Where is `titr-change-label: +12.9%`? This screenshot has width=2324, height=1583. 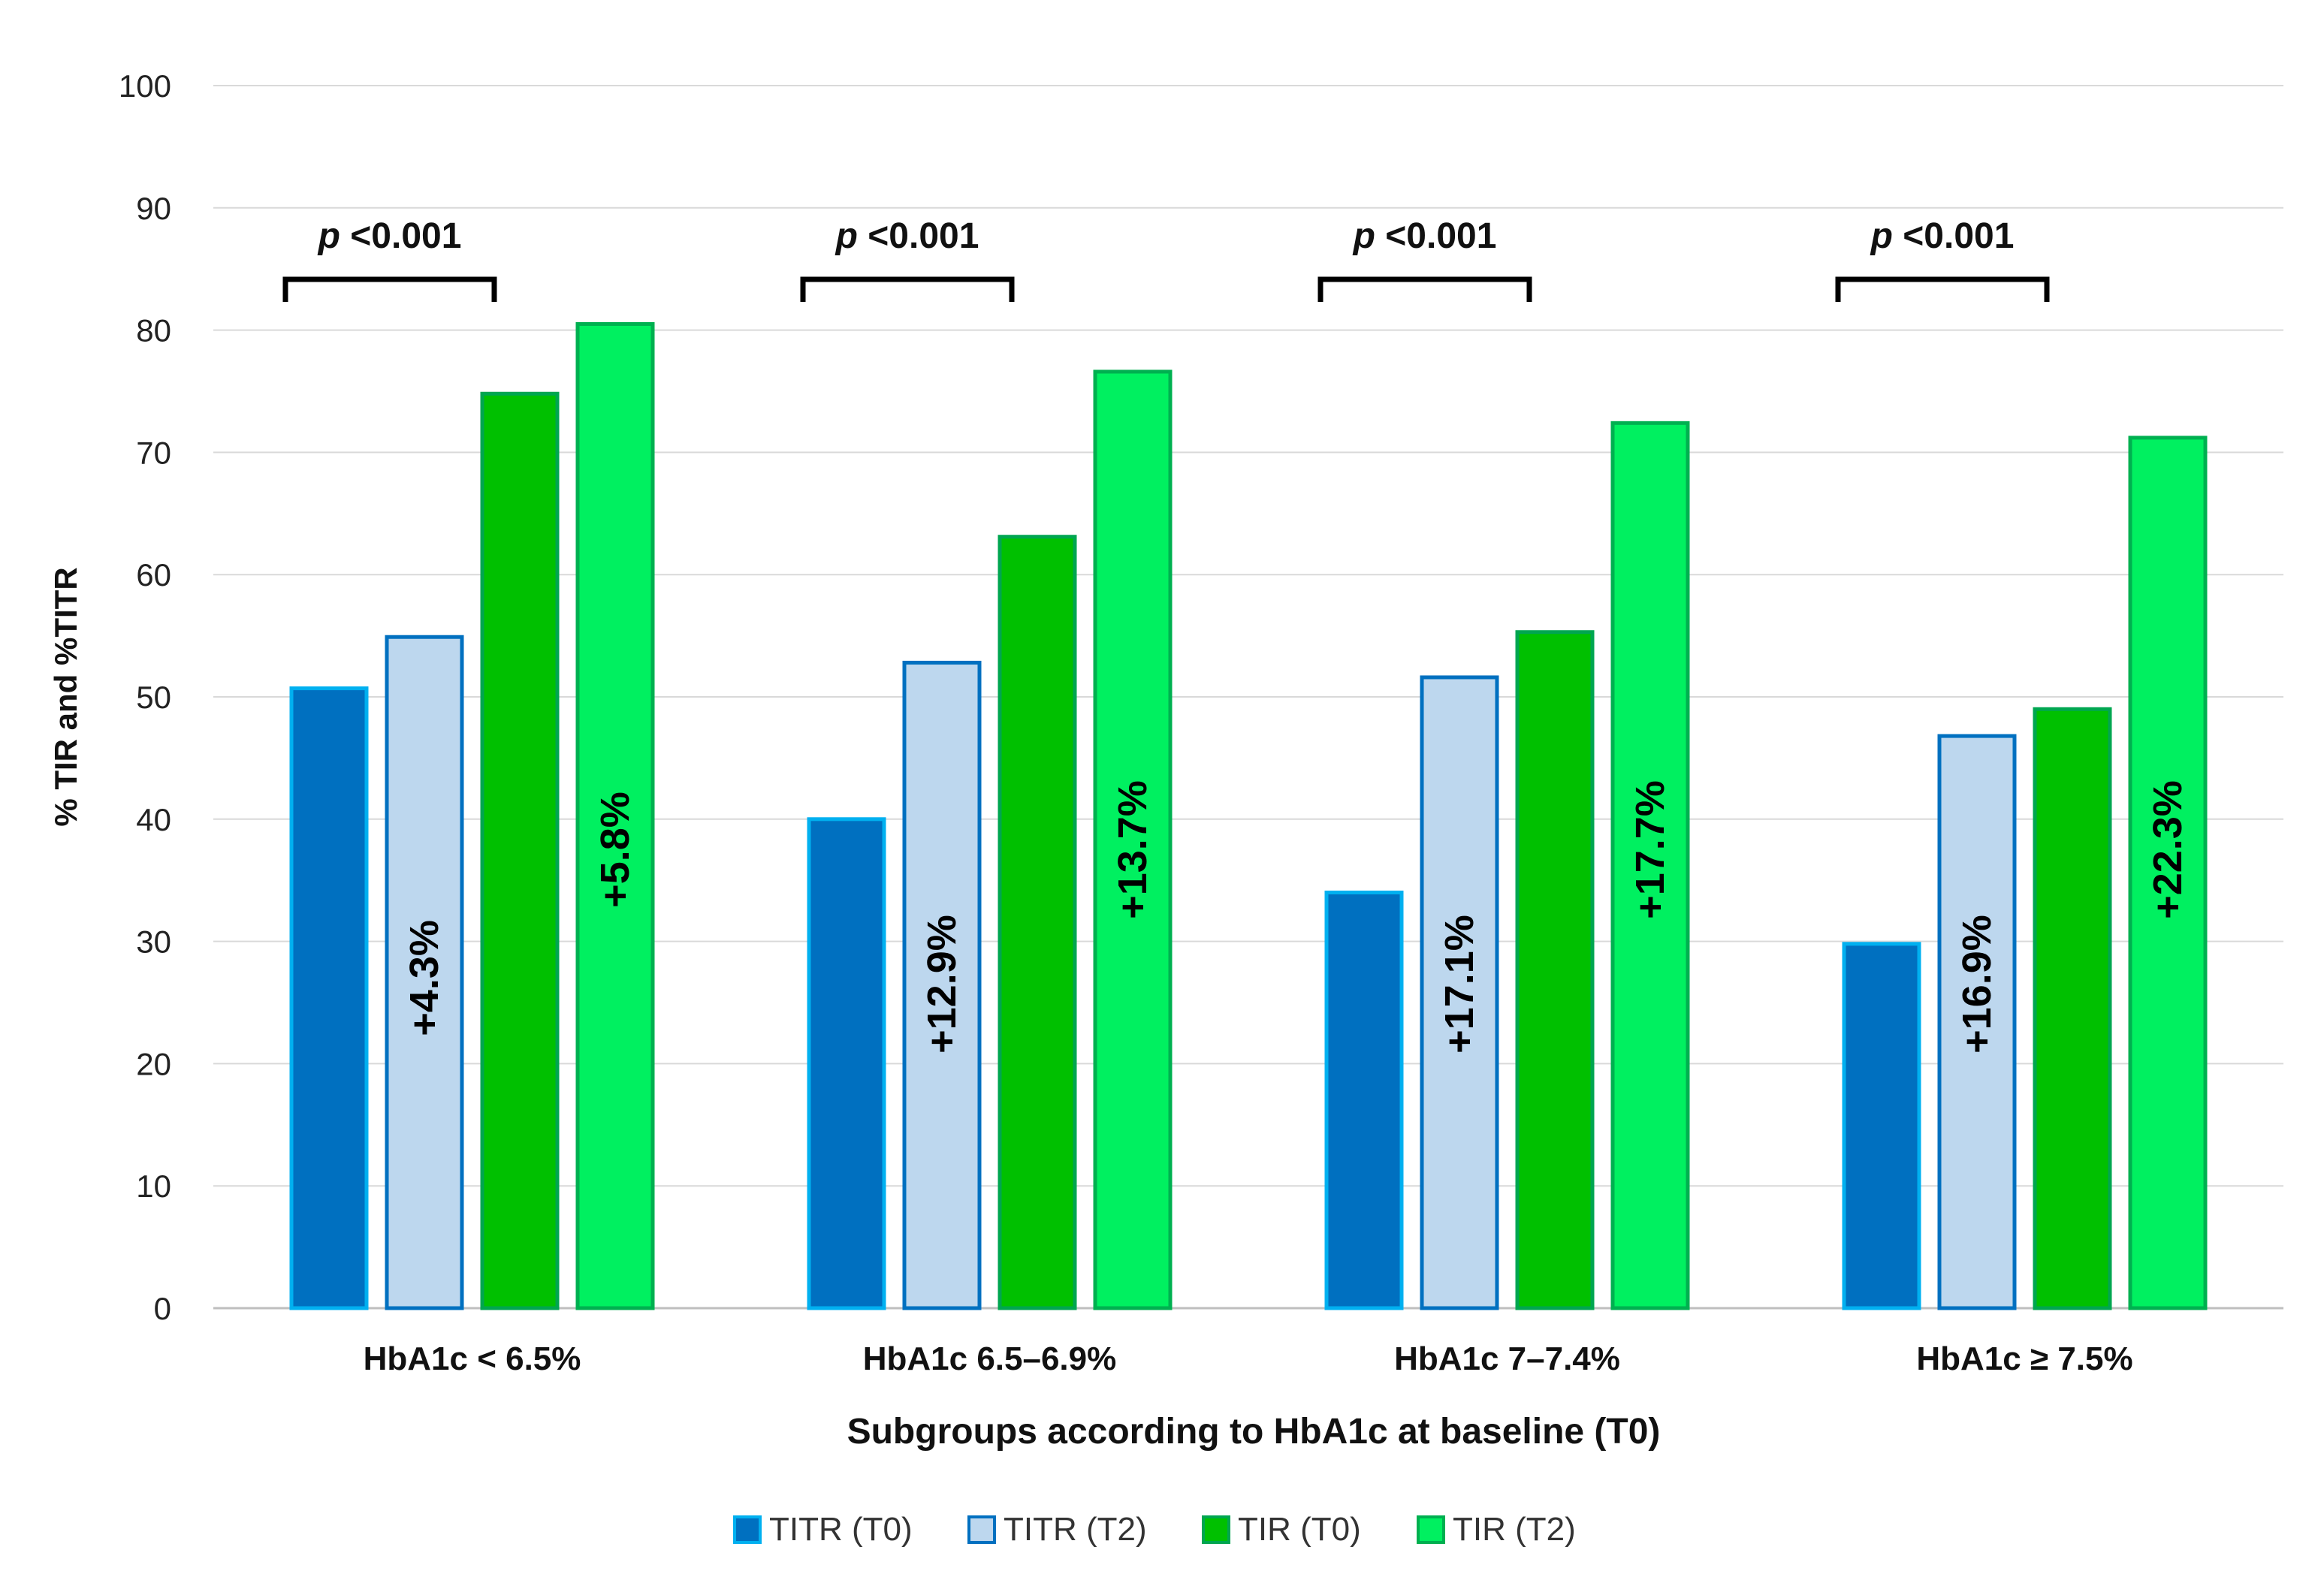 titr-change-label: +12.9% is located at coordinates (941, 984).